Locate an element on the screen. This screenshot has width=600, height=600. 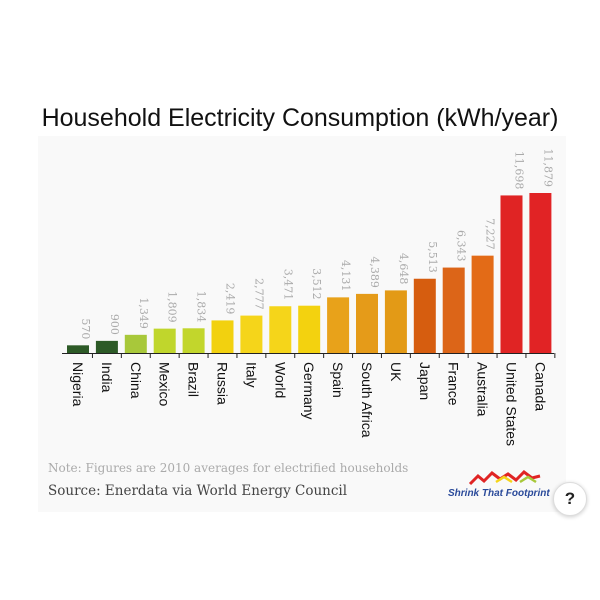
value-label-4: 1,834 is located at coordinates (201, 307).